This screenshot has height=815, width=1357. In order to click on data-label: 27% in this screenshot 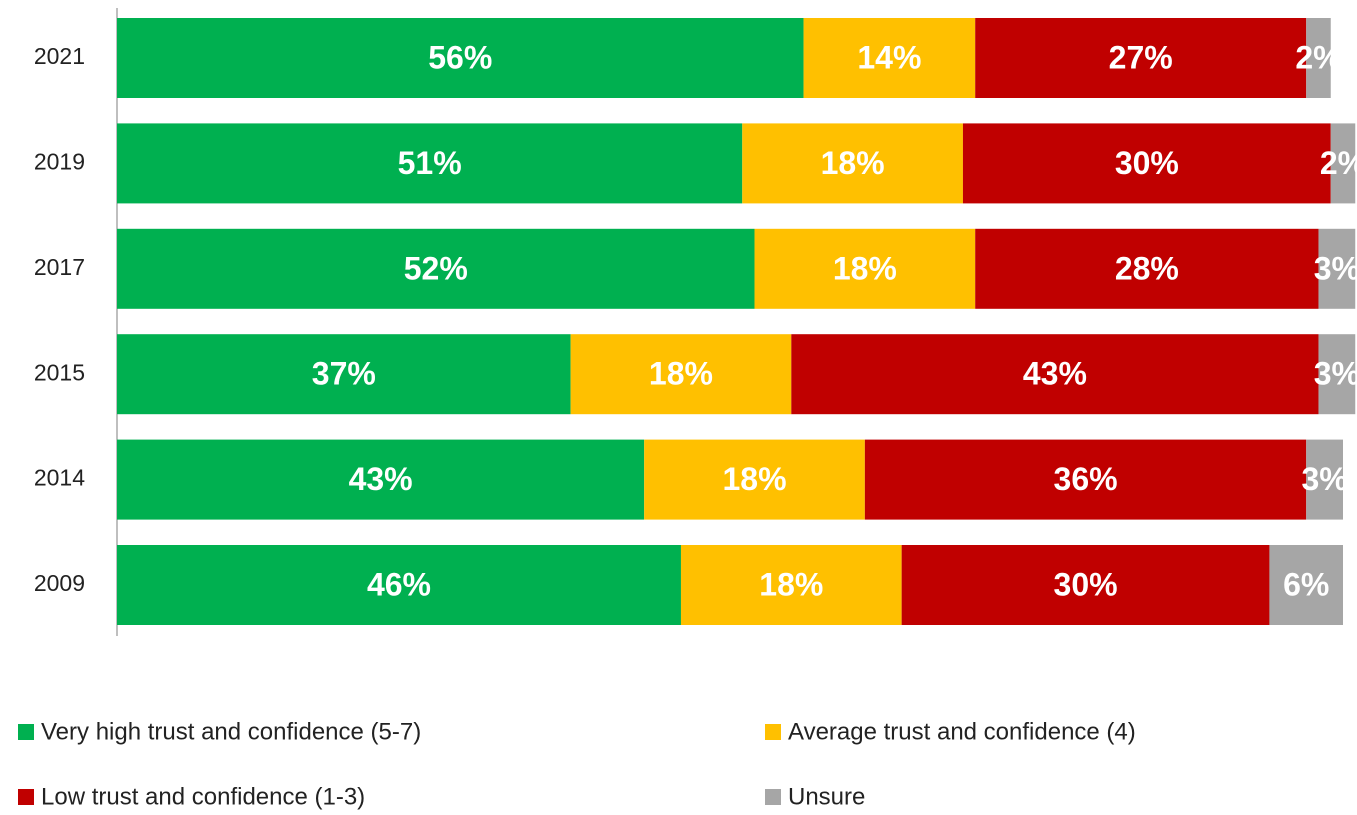, I will do `click(1141, 57)`.